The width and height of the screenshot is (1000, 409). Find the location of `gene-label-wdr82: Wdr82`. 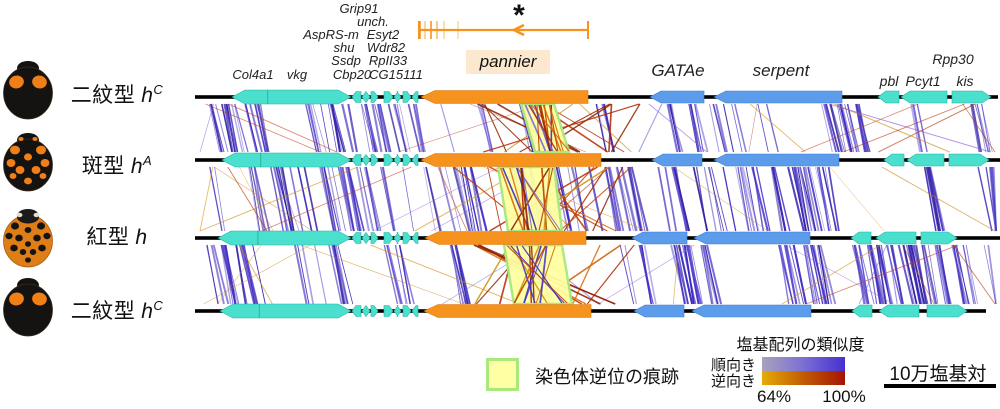

gene-label-wdr82: Wdr82 is located at coordinates (386, 47).